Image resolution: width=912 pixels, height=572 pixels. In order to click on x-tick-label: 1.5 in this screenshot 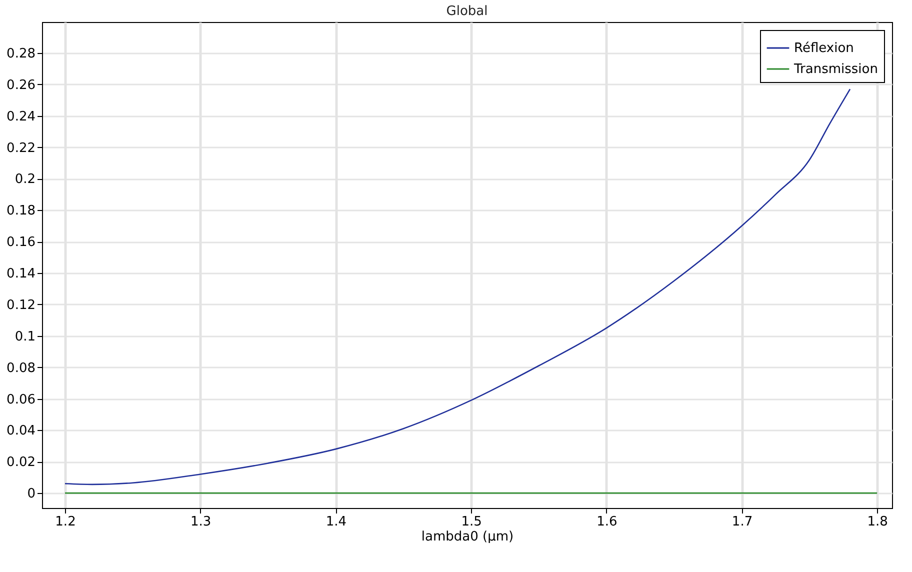, I will do `click(471, 522)`.